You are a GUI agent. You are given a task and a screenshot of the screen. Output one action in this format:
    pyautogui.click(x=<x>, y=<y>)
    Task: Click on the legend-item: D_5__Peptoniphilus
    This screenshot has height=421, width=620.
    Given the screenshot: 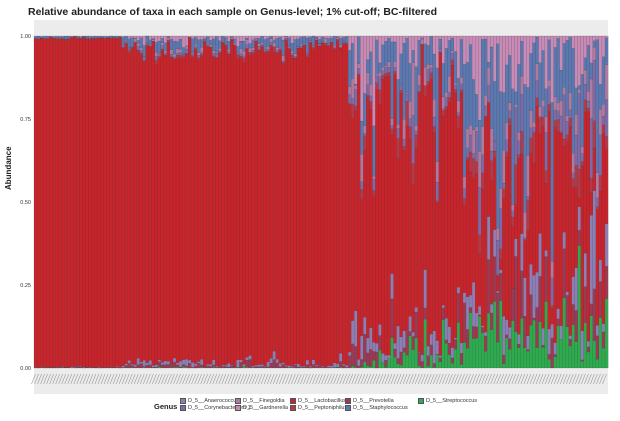 What is the action you would take?
    pyautogui.click(x=318, y=408)
    